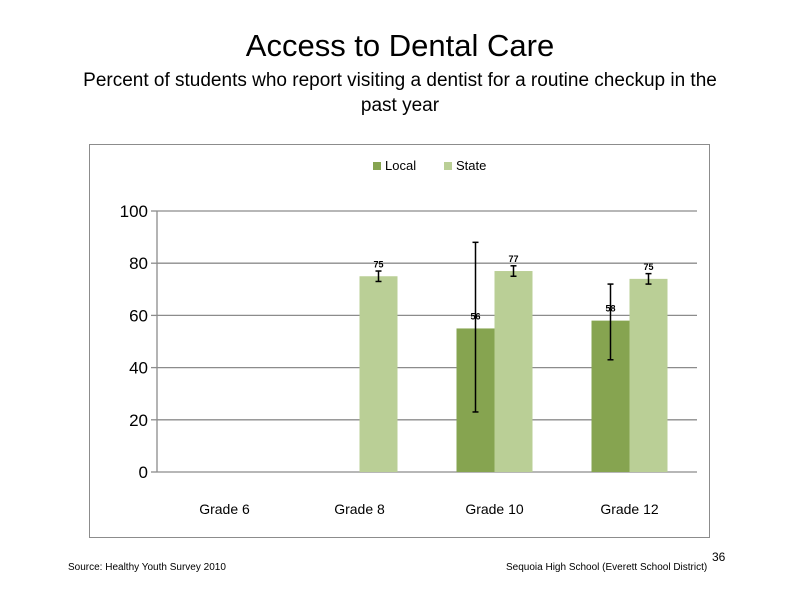 This screenshot has height=600, width=800. Describe the element at coordinates (143, 472) in the screenshot. I see `y-tick-label: 0` at that location.